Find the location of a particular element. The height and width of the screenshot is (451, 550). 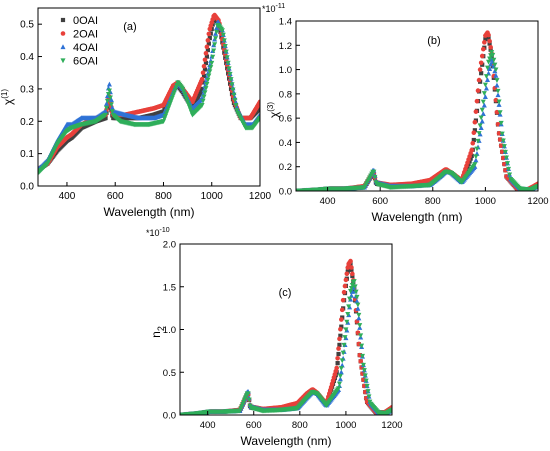

y-tick-label: 1.2 is located at coordinates (285, 46).